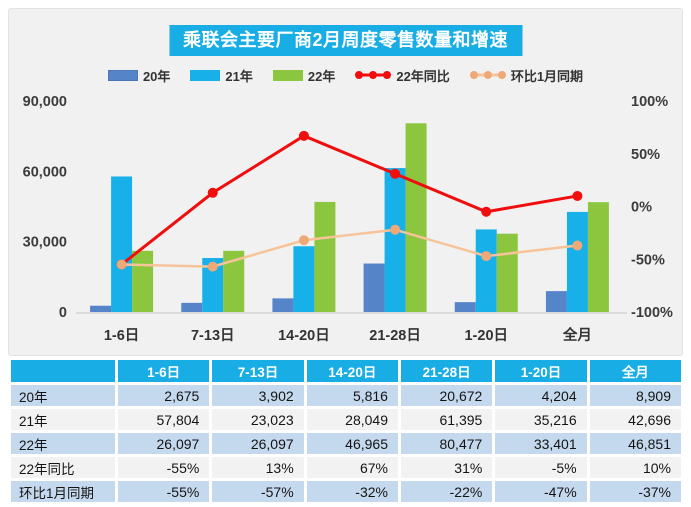 This screenshot has width=691, height=507. I want to click on table-cell: 61,395, so click(446, 419).